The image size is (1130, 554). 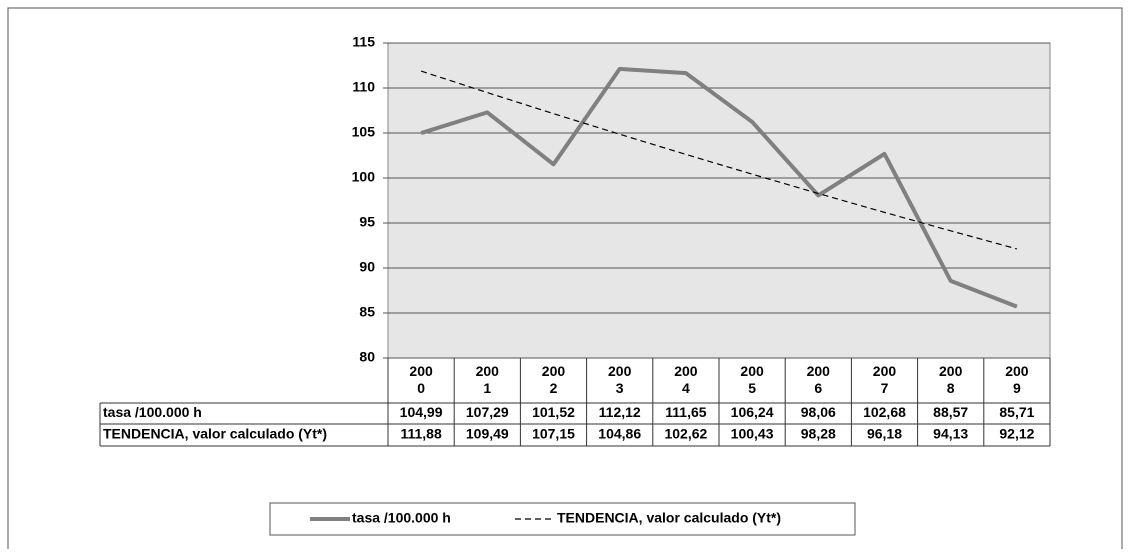 What do you see at coordinates (553, 434) in the screenshot?
I see `table-cell: 107,15` at bounding box center [553, 434].